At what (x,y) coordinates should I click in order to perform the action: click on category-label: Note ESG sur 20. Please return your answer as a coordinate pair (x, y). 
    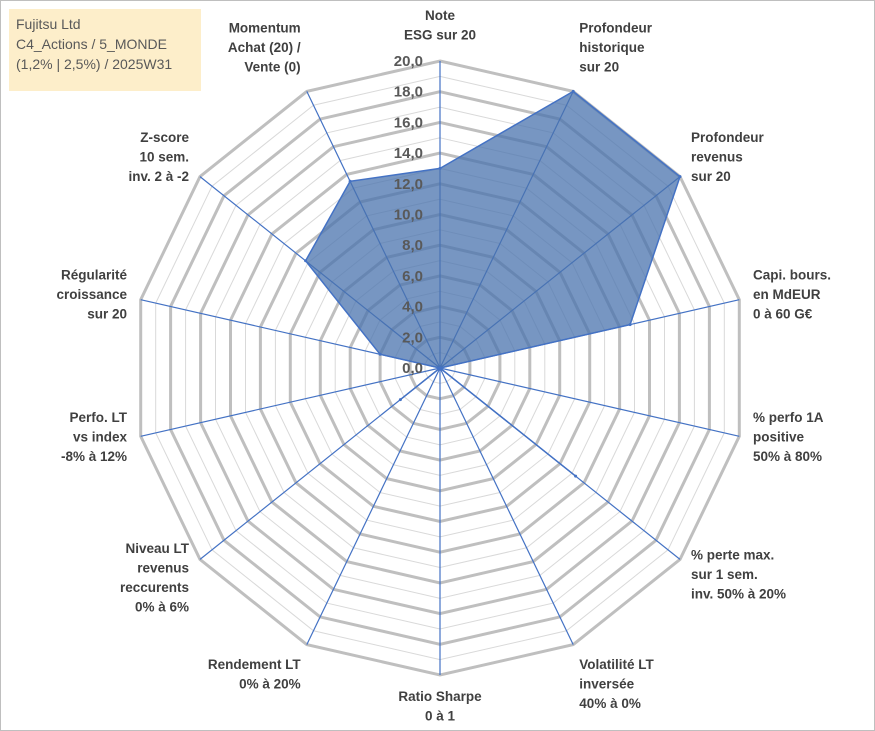
    Looking at the image, I should click on (440, 25).